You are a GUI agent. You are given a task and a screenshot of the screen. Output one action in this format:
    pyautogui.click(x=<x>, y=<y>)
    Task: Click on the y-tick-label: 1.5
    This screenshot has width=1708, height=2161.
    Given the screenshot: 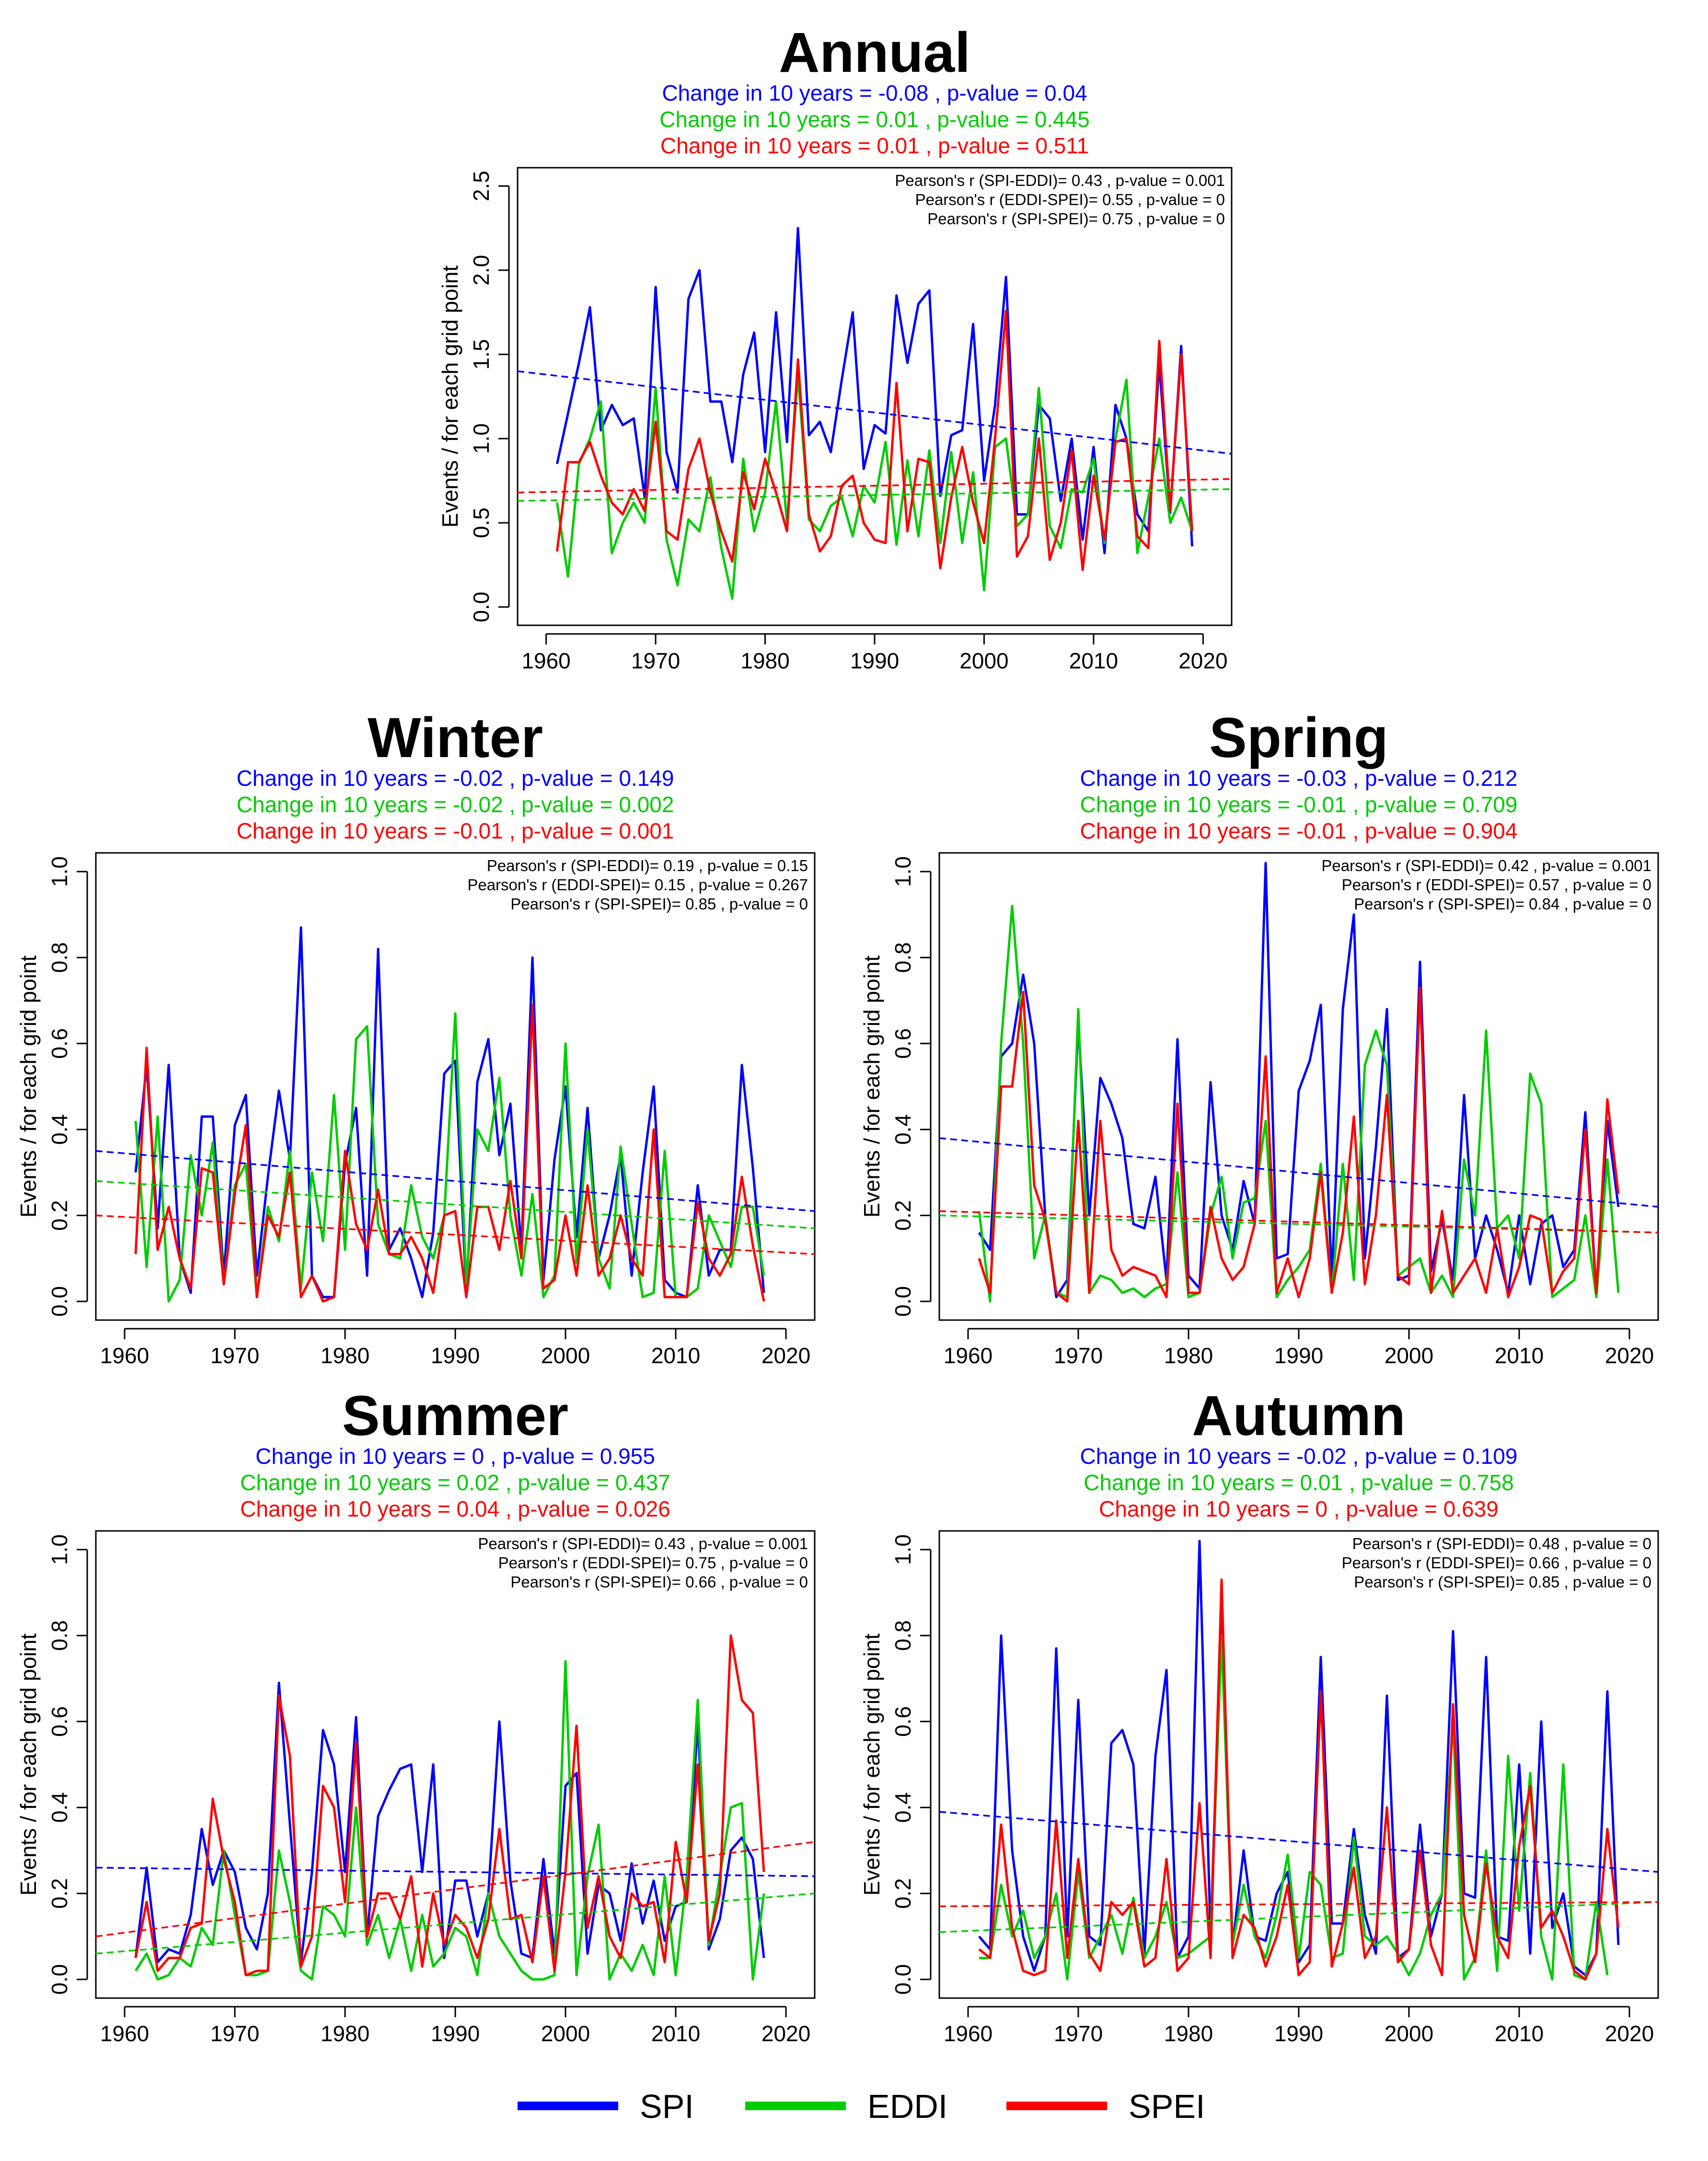 What is the action you would take?
    pyautogui.click(x=481, y=355)
    